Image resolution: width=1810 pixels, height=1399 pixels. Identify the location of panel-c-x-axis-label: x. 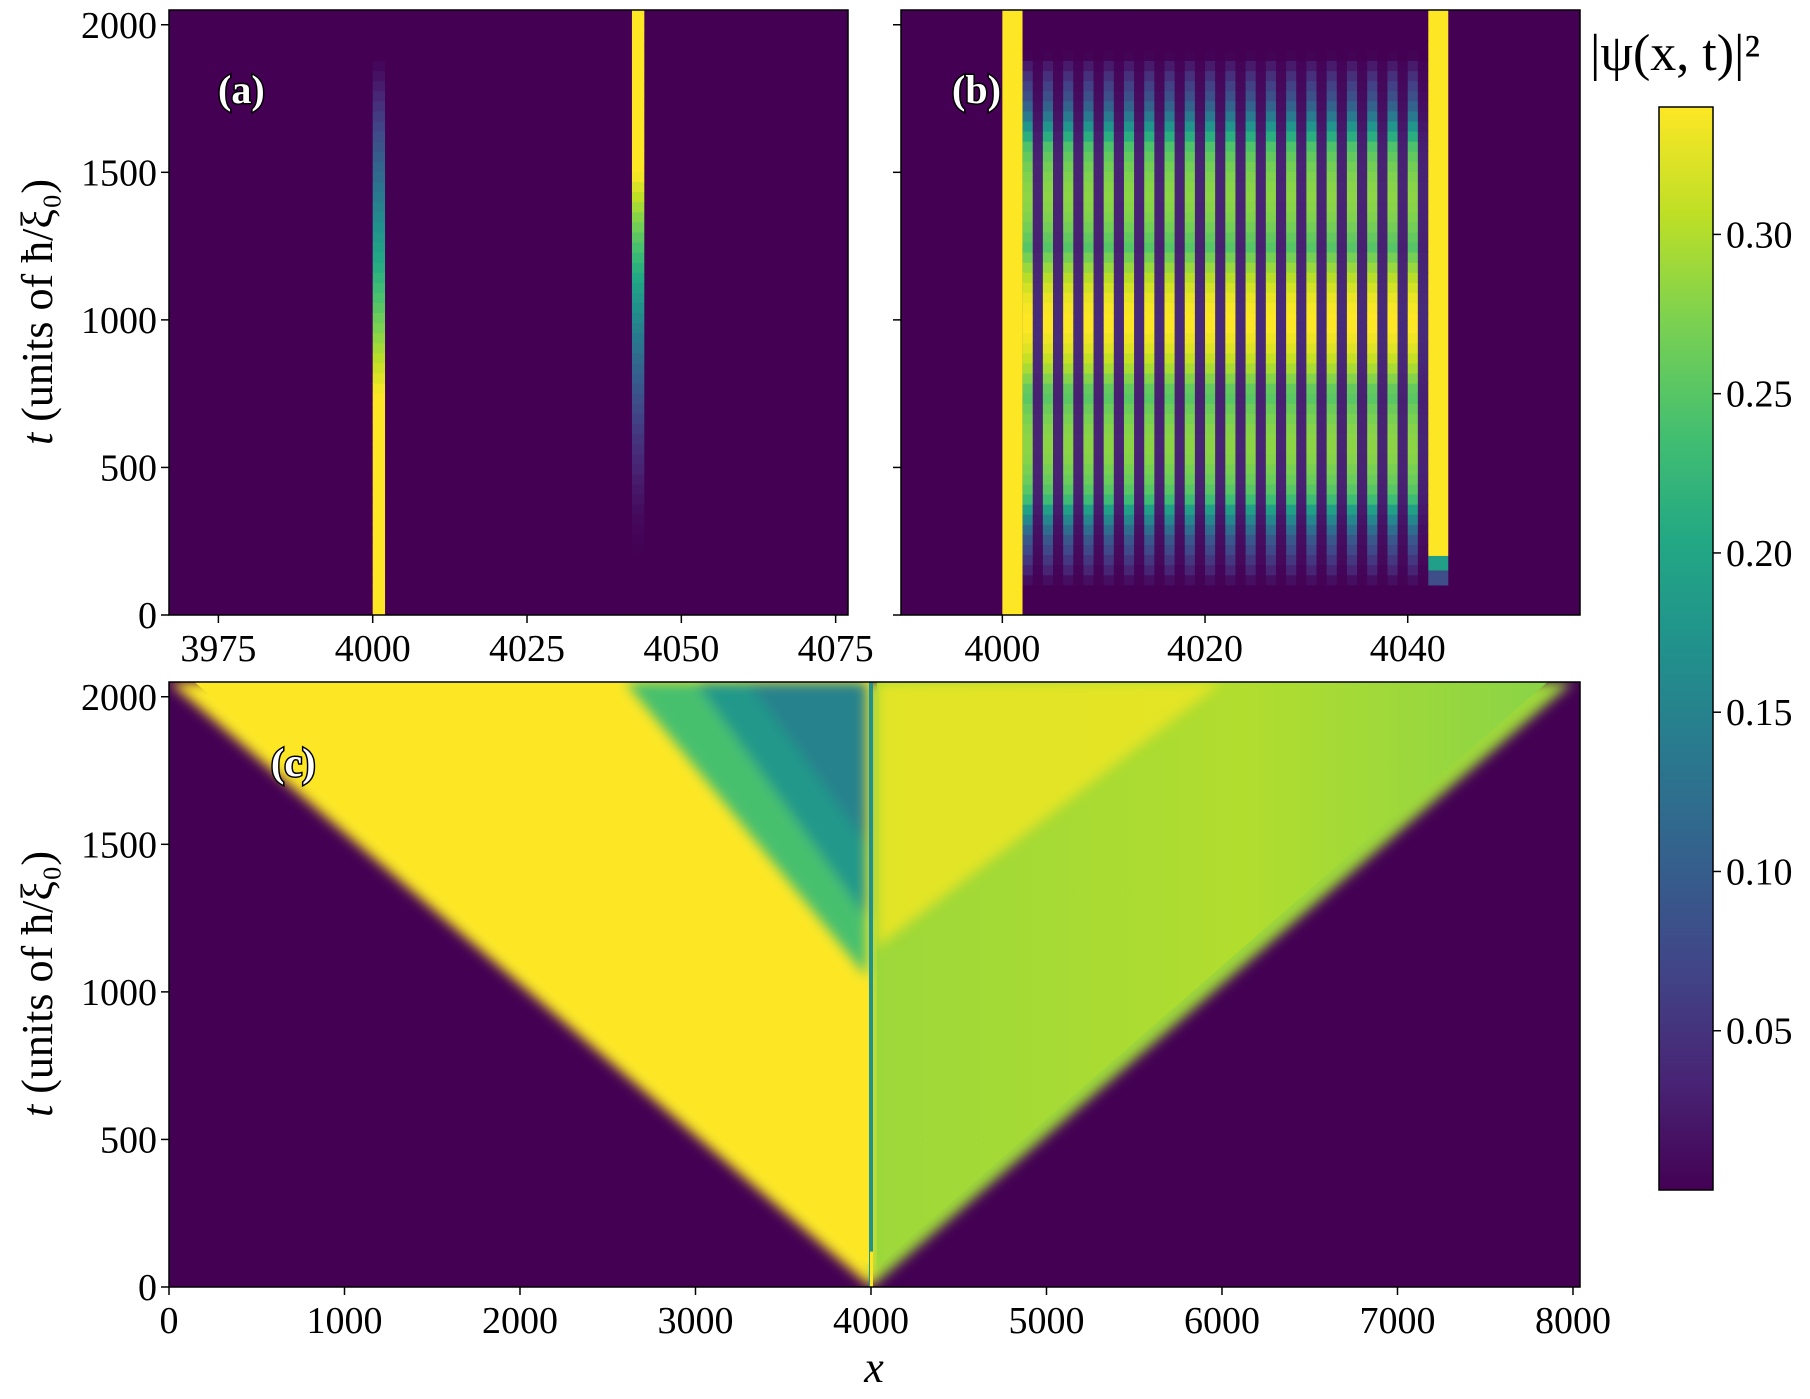
(873, 1367).